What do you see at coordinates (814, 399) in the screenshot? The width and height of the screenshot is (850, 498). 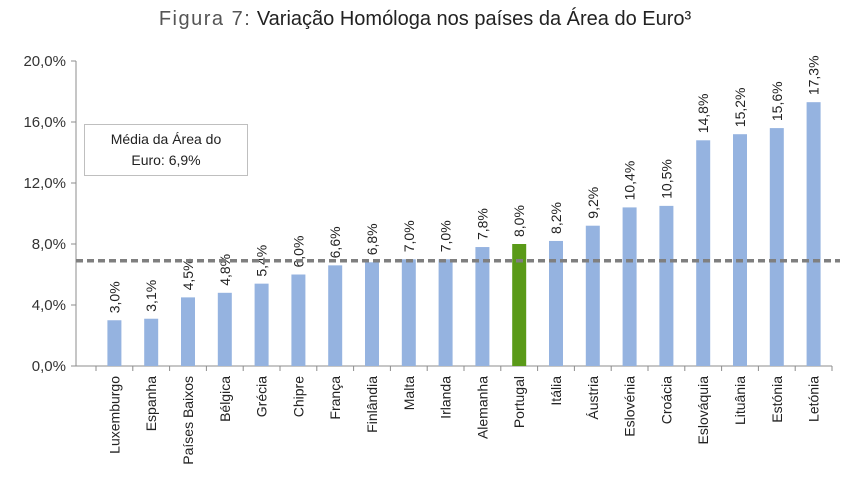 I see `category-label: Letónia` at bounding box center [814, 399].